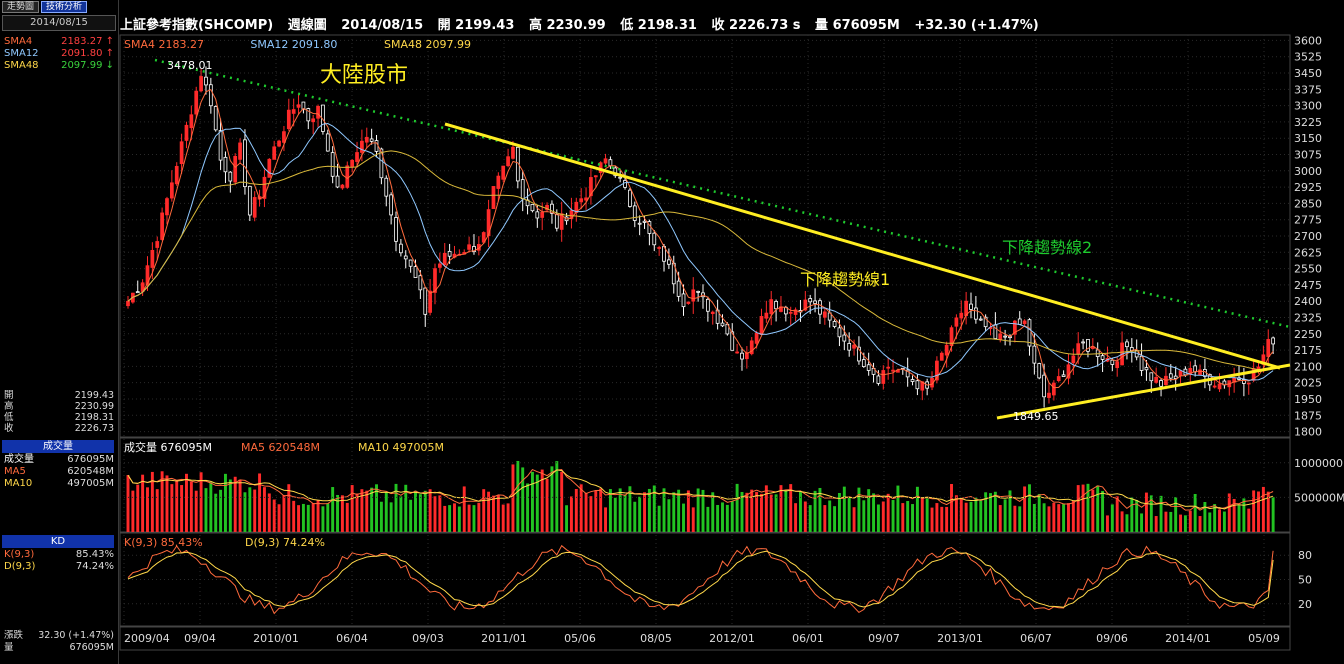  I want to click on x-tick-label: 06/01, so click(808, 638).